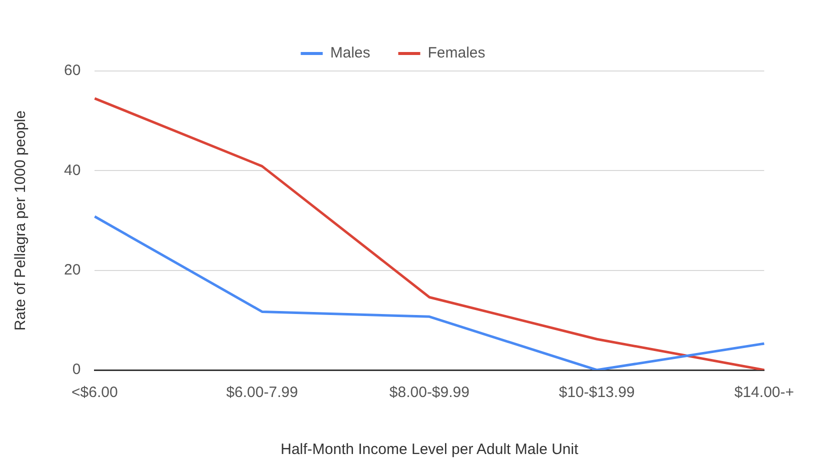 The height and width of the screenshot is (470, 817). What do you see at coordinates (262, 393) in the screenshot?
I see `x-tick-label: $6.00-7.99` at bounding box center [262, 393].